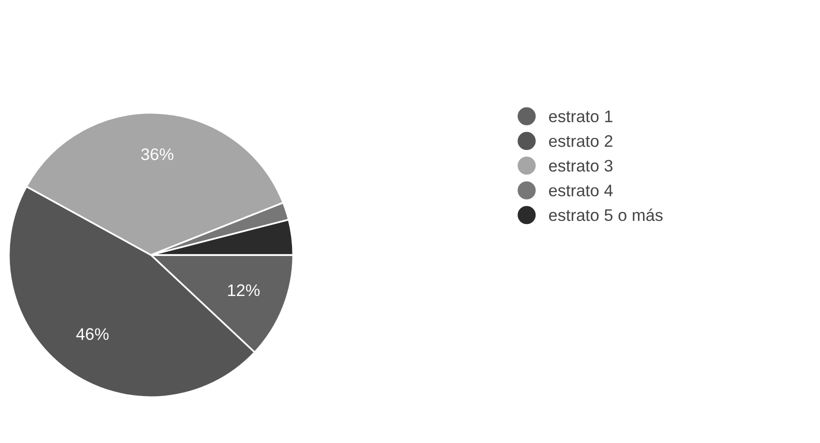 Image resolution: width=820 pixels, height=443 pixels. I want to click on legend-label: estrato 2, so click(580, 141).